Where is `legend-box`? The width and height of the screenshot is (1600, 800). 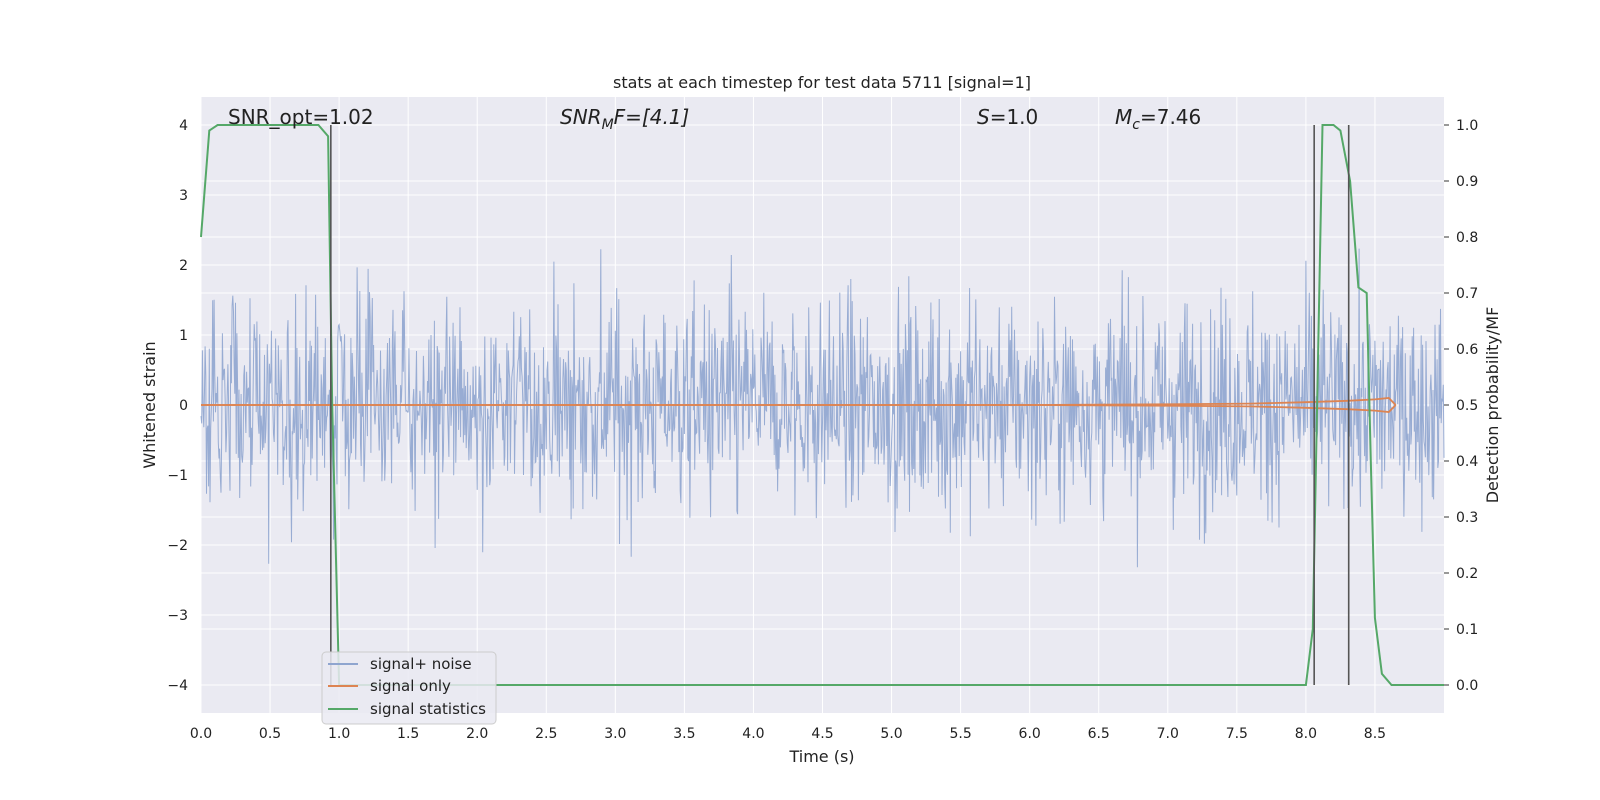
legend-box is located at coordinates (409, 688).